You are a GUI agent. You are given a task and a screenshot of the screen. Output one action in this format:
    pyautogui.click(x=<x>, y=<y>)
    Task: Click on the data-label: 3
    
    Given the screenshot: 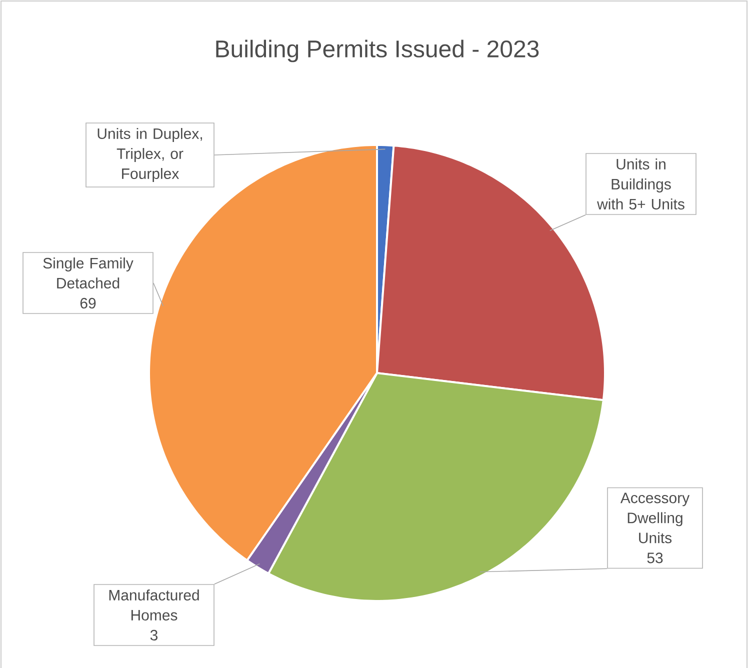 What is the action you would take?
    pyautogui.click(x=154, y=635)
    